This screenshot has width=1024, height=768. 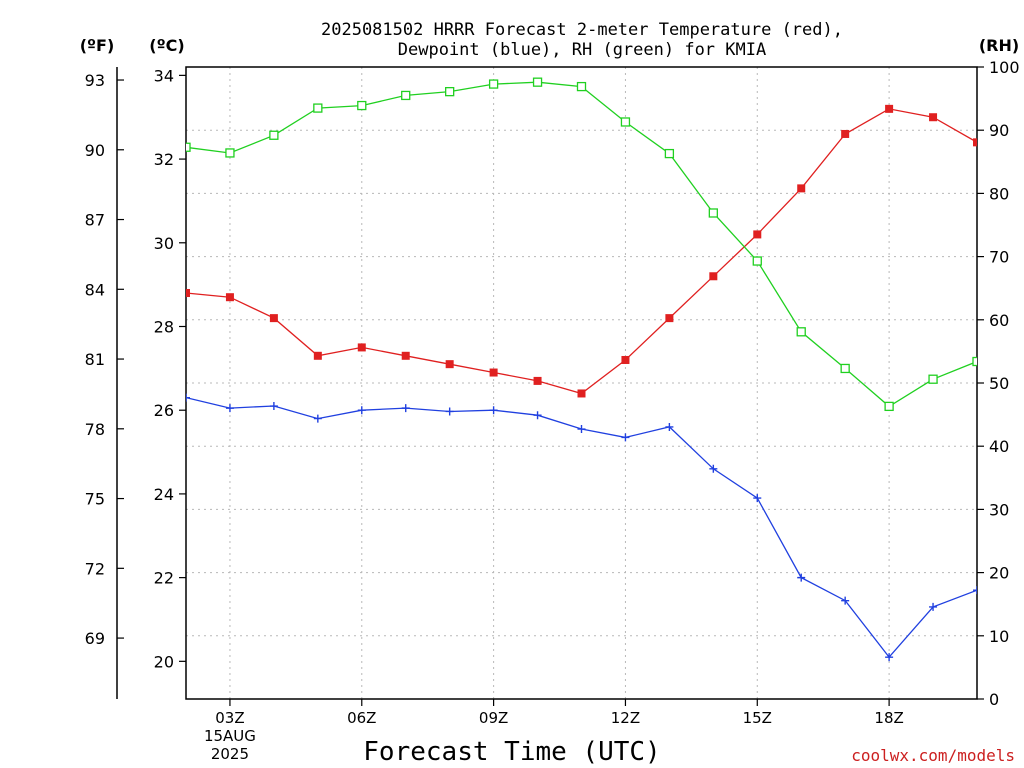 What do you see at coordinates (1004, 67) in the screenshot?
I see `rh-tick-label: 100` at bounding box center [1004, 67].